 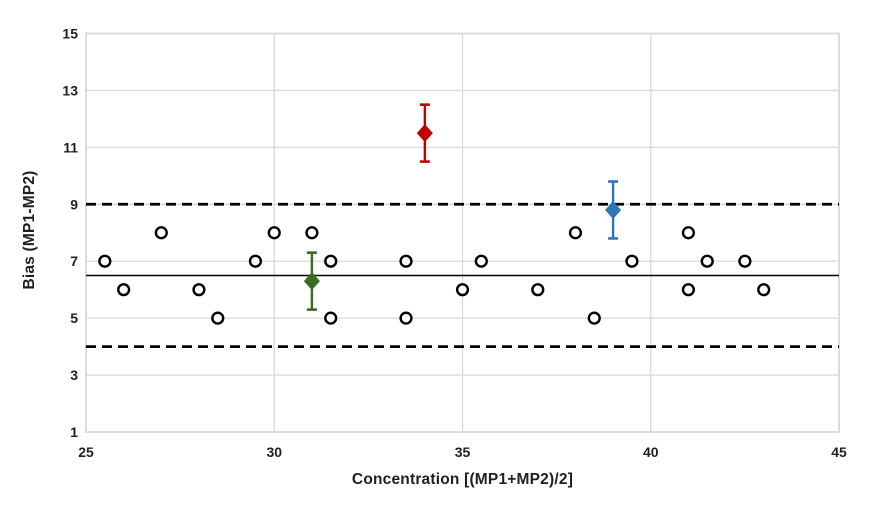 What do you see at coordinates (70, 34) in the screenshot?
I see `y-tick-label: 15` at bounding box center [70, 34].